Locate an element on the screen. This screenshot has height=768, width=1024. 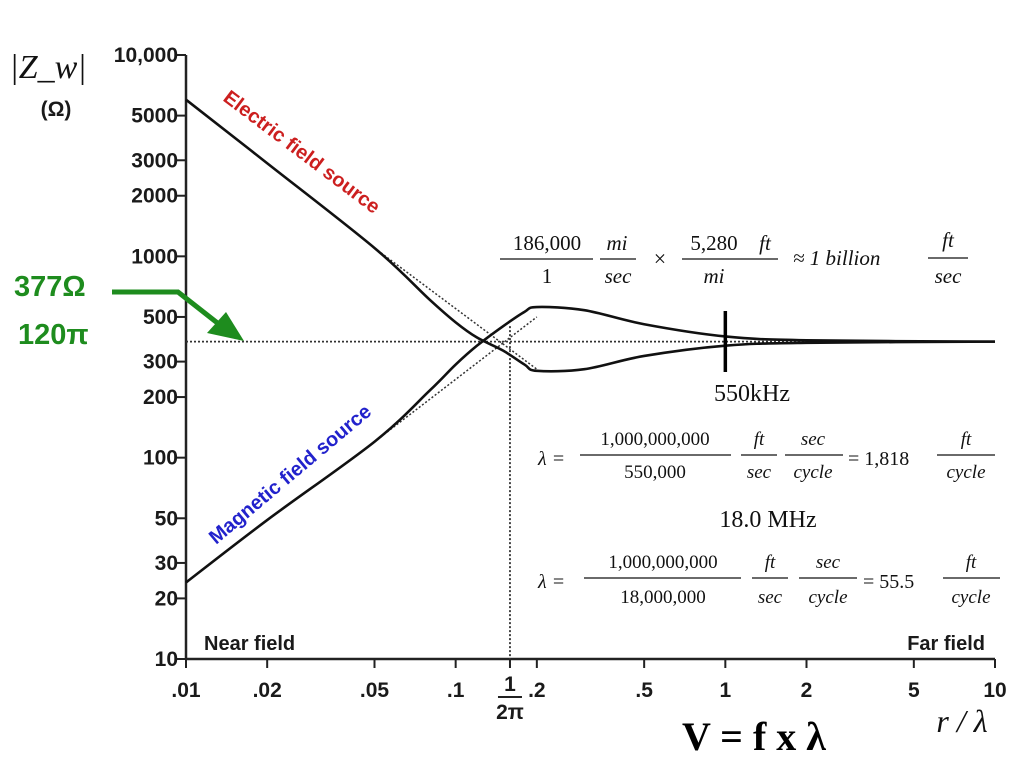
y-tick-label: 5000 is located at coordinates (154, 116).